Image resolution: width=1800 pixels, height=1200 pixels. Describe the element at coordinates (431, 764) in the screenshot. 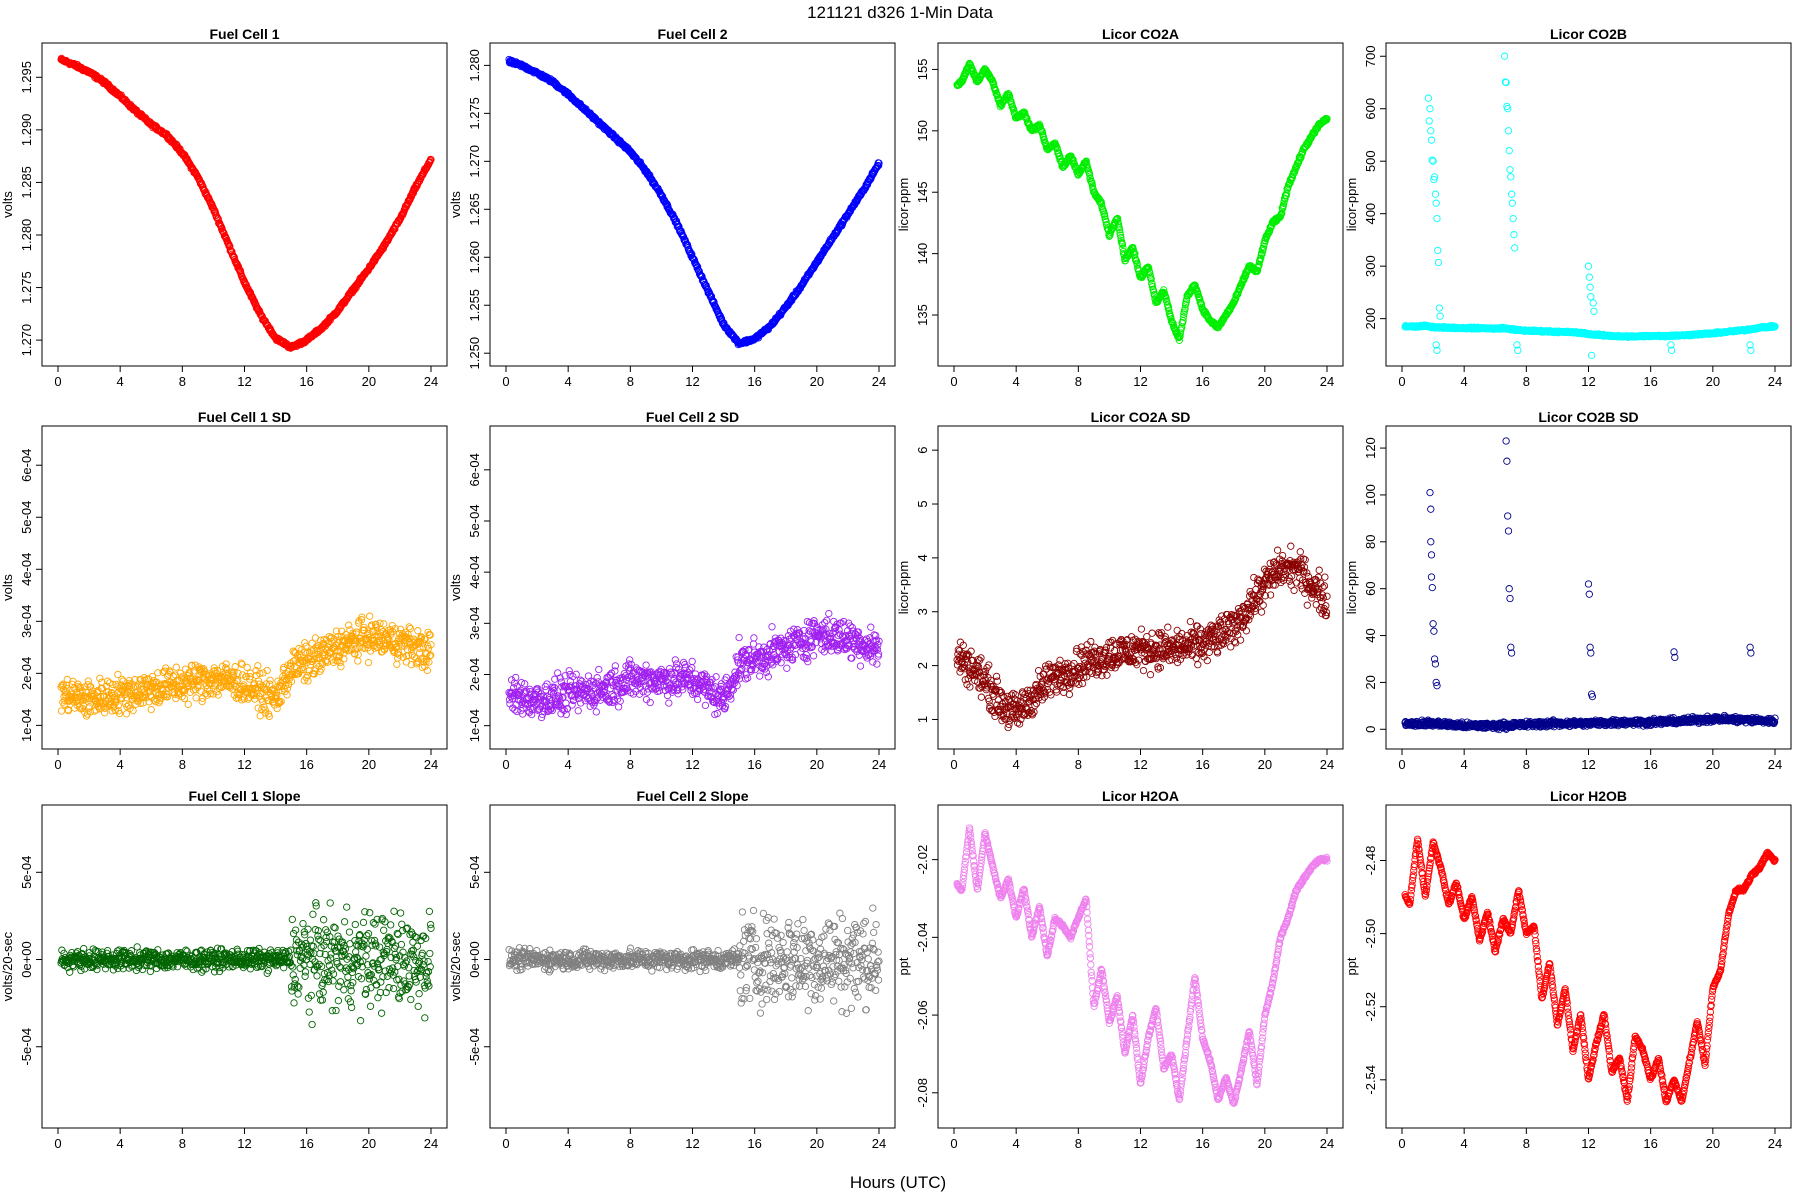

I see `x-tick-label: 24` at that location.